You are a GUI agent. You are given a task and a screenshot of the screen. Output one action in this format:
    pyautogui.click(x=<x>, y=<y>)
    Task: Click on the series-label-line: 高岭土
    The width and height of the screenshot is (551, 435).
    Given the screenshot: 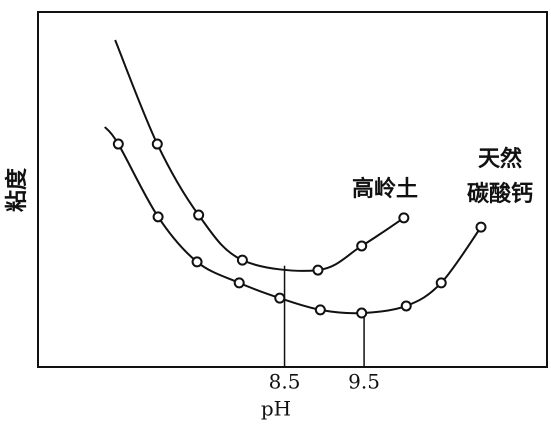 What is the action you would take?
    pyautogui.click(x=385, y=189)
    